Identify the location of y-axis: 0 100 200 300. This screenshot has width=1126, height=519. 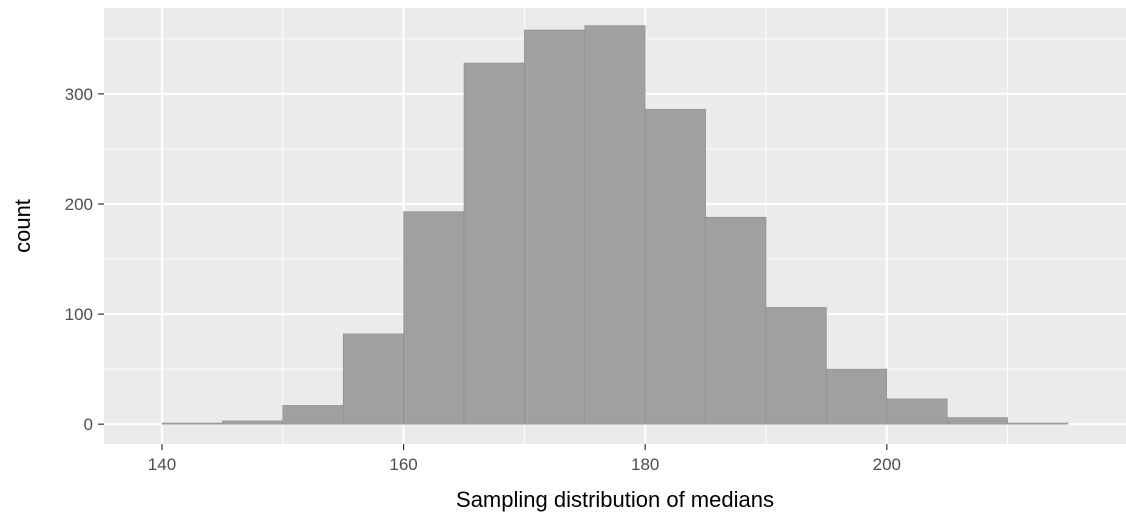
(84, 259).